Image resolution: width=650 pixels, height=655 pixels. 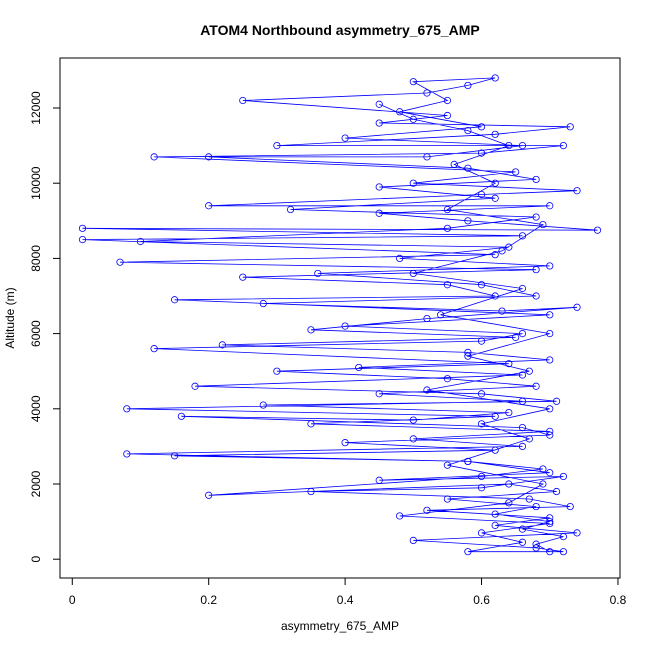 I want to click on y-tick-label: 8000, so click(x=36, y=258).